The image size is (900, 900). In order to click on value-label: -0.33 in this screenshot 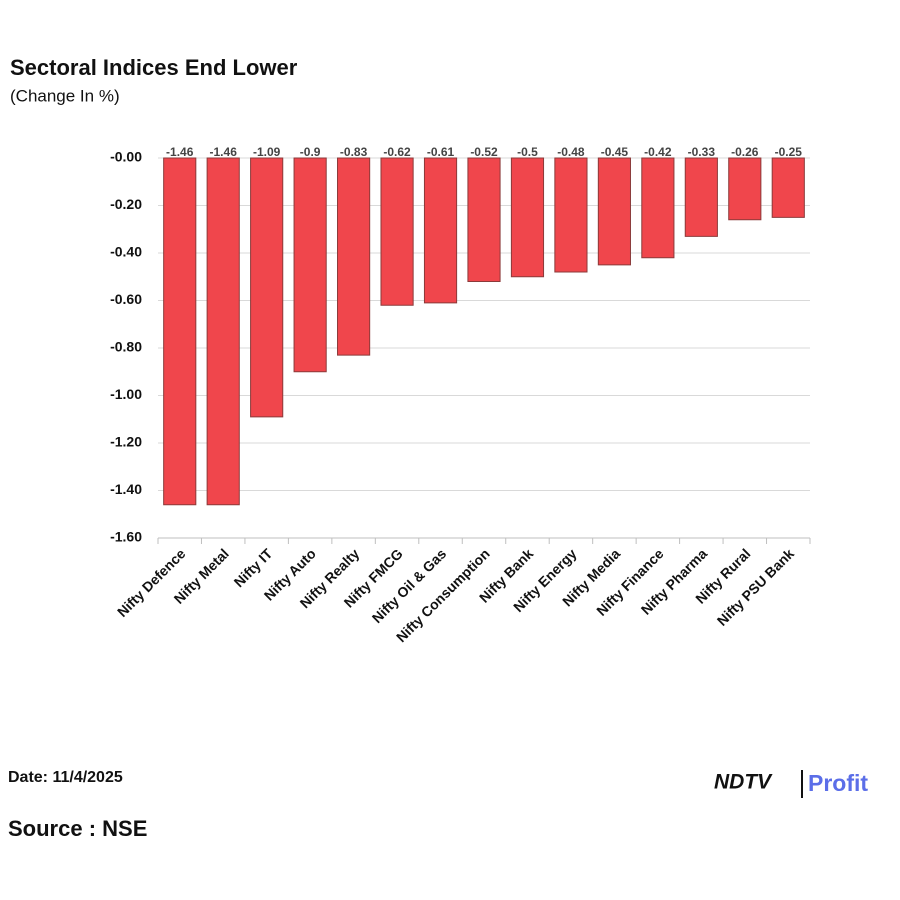, I will do `click(702, 152)`.